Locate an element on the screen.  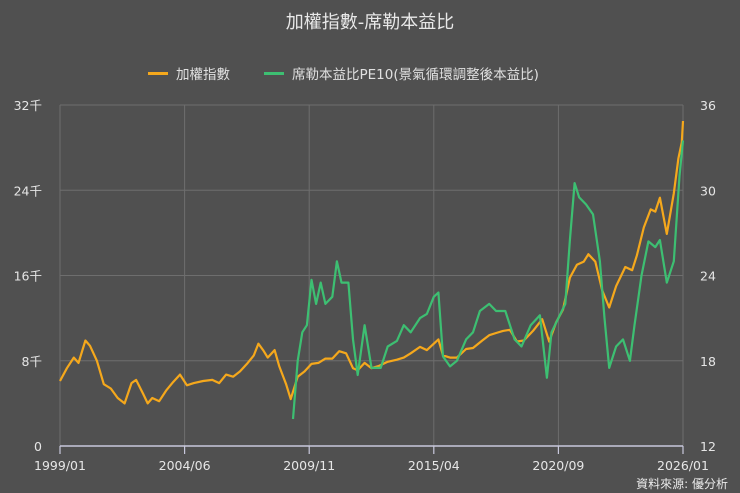
legend-item-pe10: 席勒本益比PE10(景氣循環調整後本益比) is located at coordinates (401, 73).